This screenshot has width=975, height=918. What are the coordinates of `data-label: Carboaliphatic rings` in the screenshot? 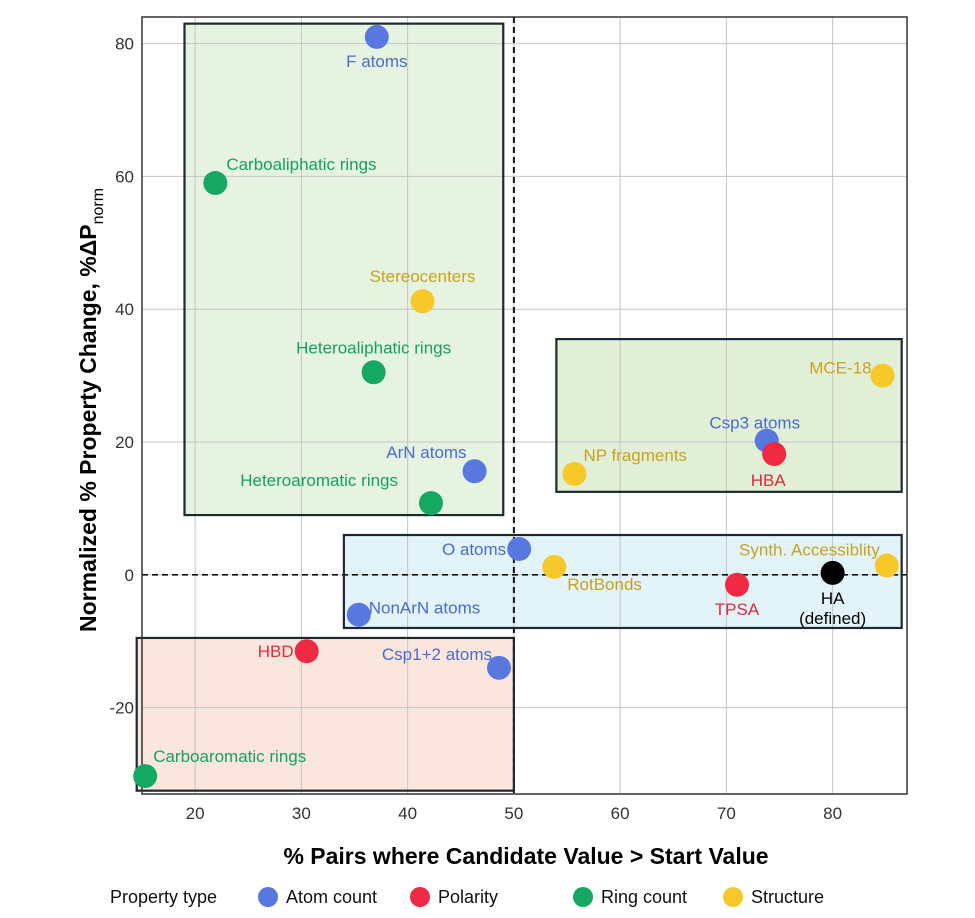 It's located at (301, 164).